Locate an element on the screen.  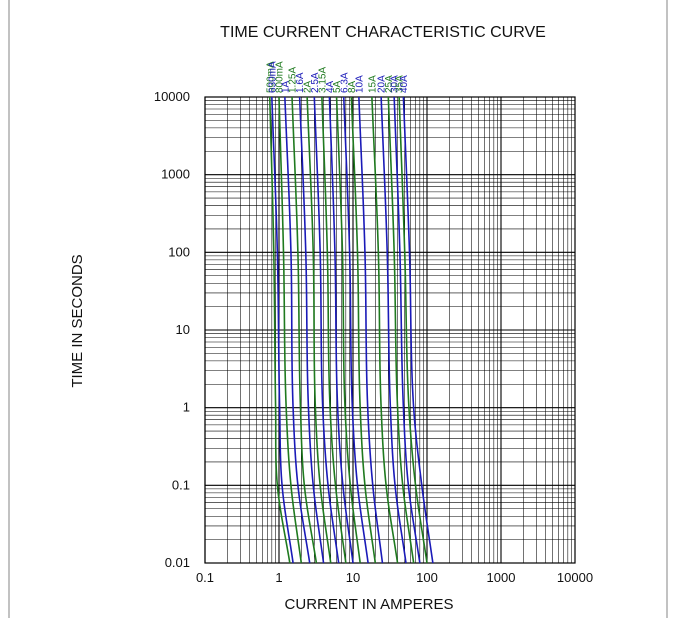
curve-25a is located at coordinates (401, 330).